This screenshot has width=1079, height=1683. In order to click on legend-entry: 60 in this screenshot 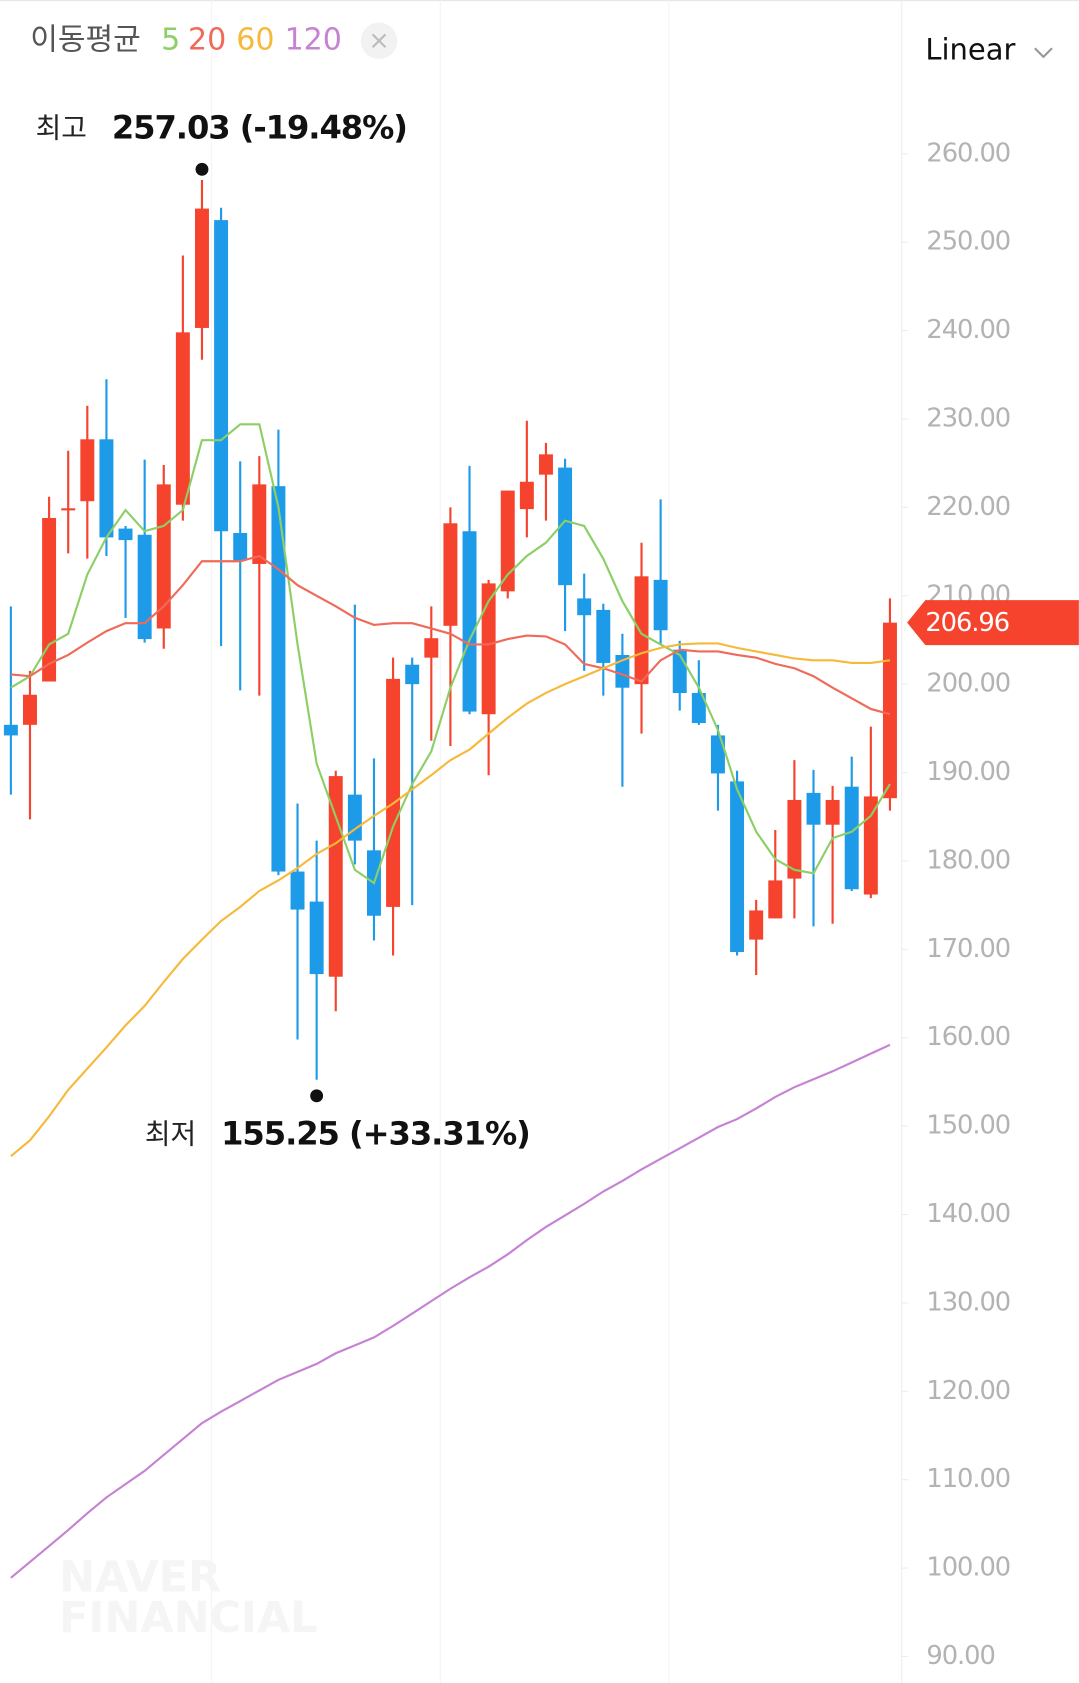, I will do `click(255, 39)`.